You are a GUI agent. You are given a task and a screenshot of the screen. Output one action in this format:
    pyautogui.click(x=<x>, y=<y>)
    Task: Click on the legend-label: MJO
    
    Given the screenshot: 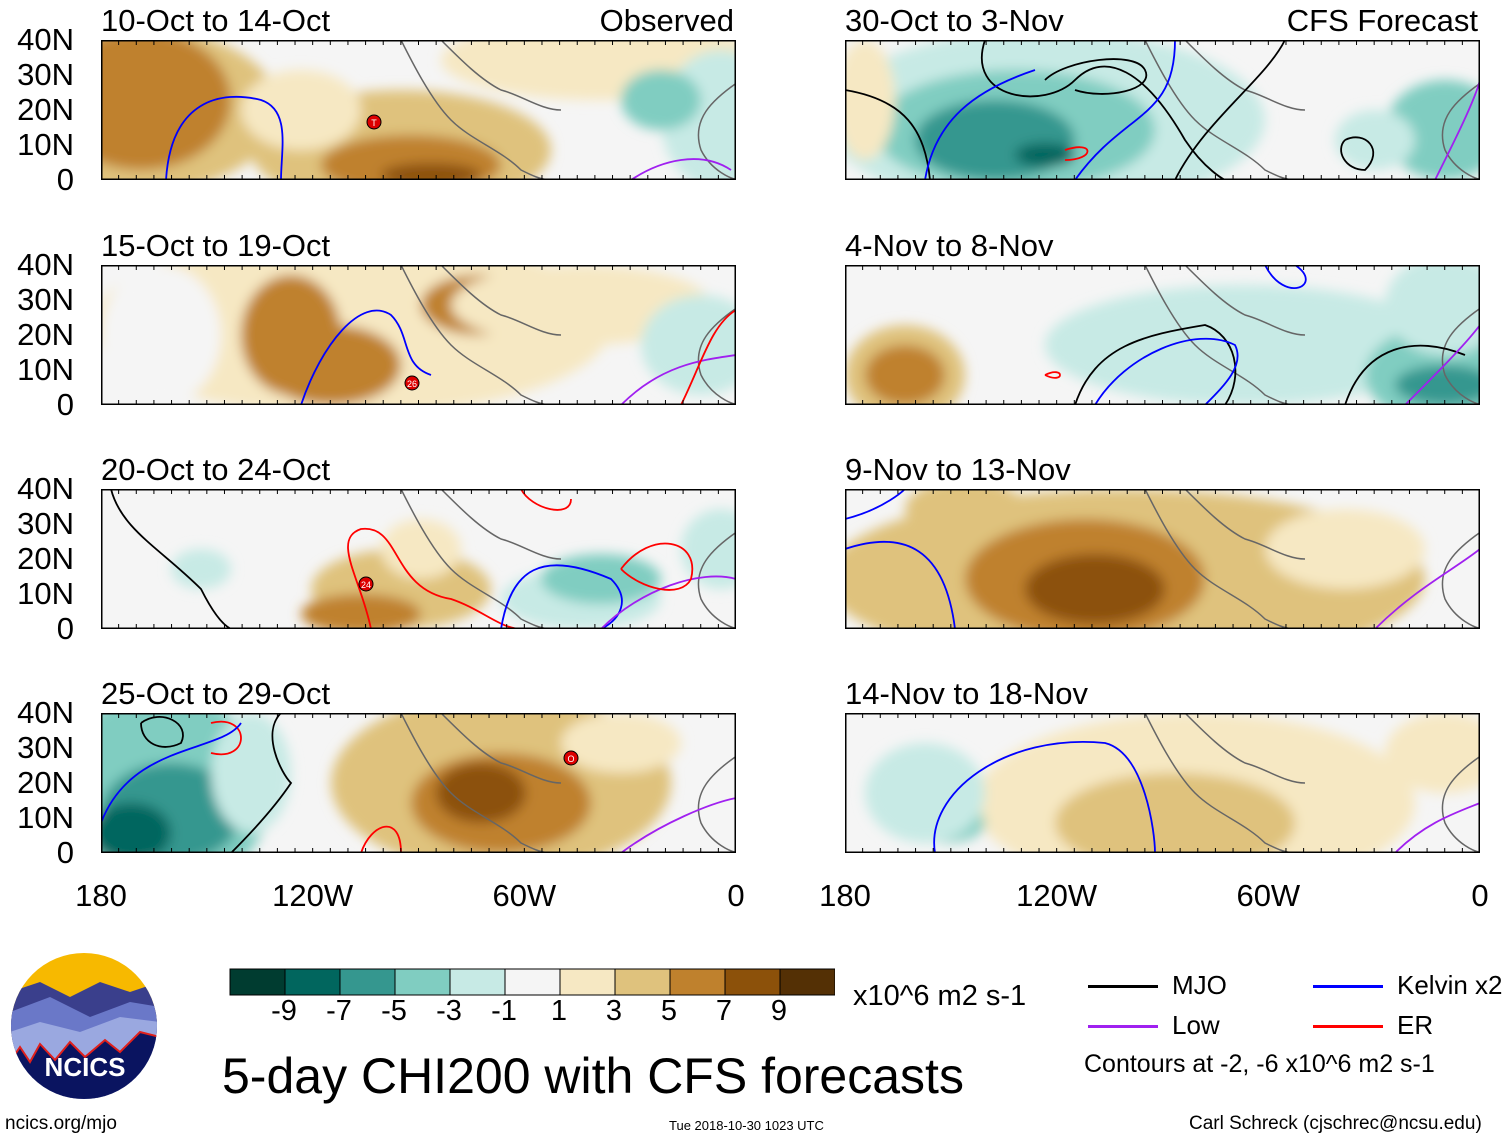 What is the action you would take?
    pyautogui.click(x=1199, y=985)
    